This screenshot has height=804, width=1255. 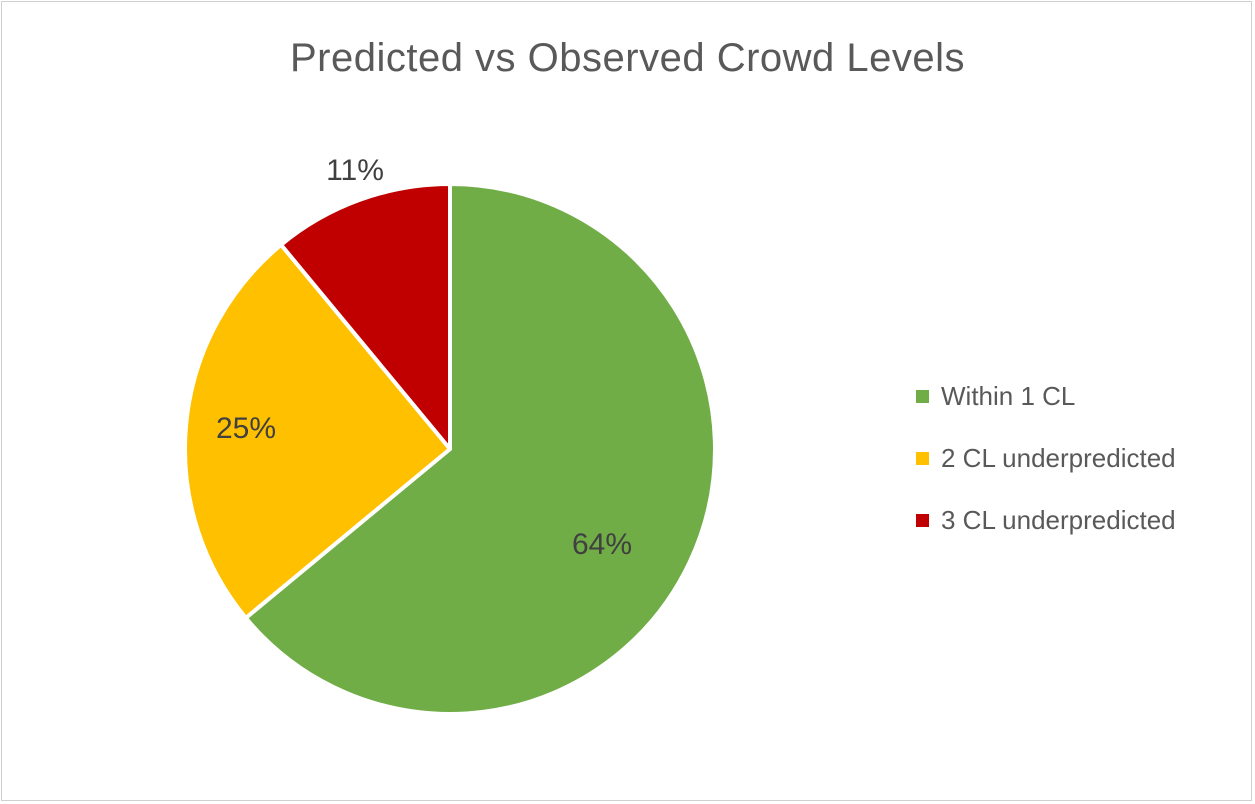 I want to click on legend-item-3-cl-underpredicted: 3 CL underpredicted, so click(x=1046, y=520).